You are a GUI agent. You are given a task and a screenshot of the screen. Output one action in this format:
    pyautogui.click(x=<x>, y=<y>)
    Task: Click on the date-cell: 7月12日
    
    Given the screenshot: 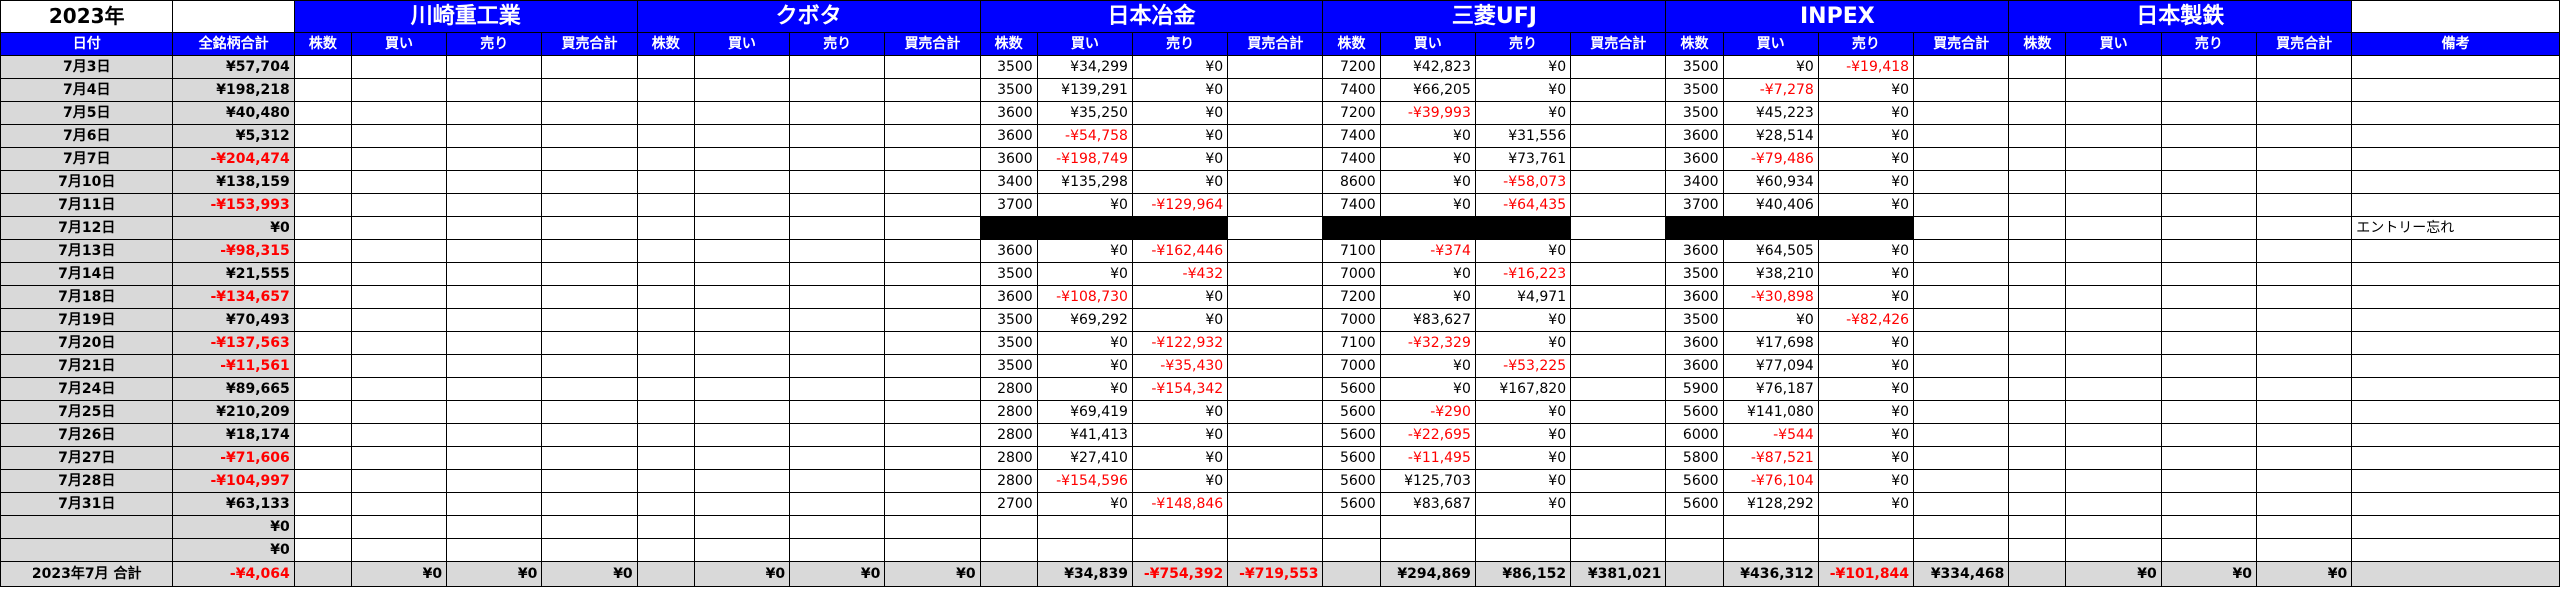 What is the action you would take?
    pyautogui.click(x=87, y=228)
    